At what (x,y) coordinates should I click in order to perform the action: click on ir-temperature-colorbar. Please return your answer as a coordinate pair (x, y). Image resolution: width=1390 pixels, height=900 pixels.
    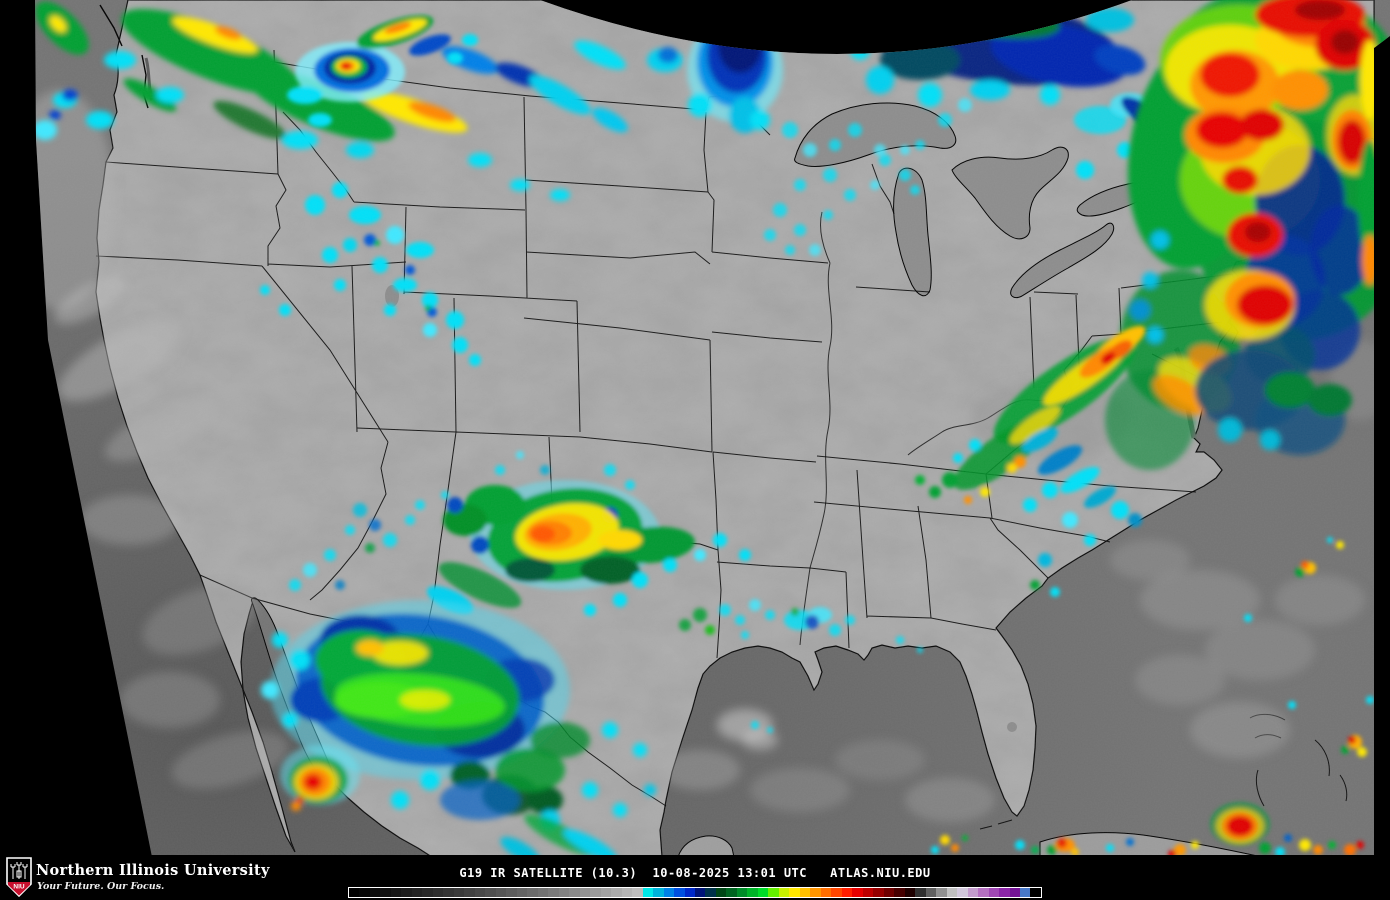
    Looking at the image, I should click on (695, 892).